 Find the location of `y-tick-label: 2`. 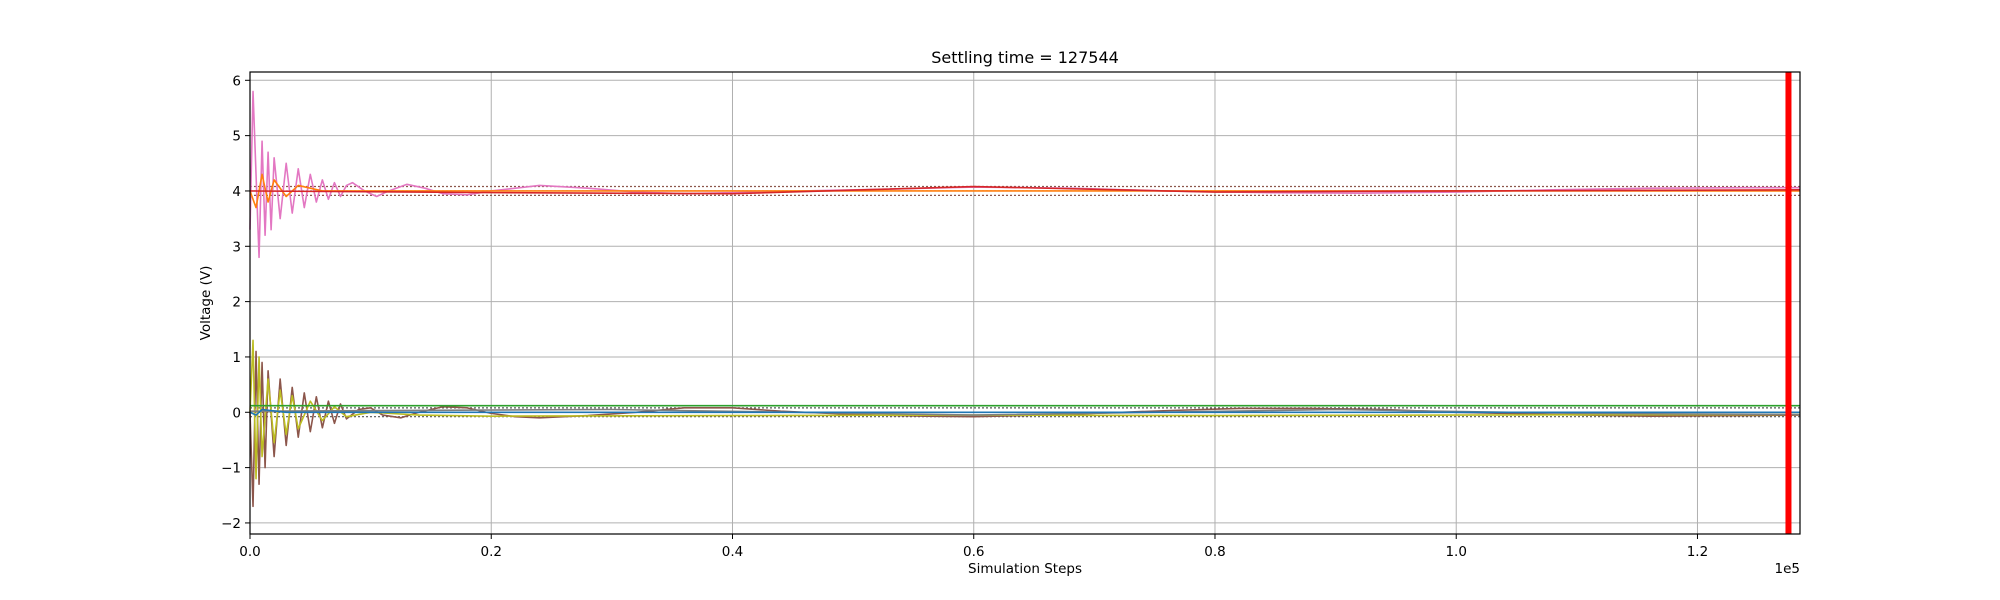

y-tick-label: 2 is located at coordinates (236, 303).